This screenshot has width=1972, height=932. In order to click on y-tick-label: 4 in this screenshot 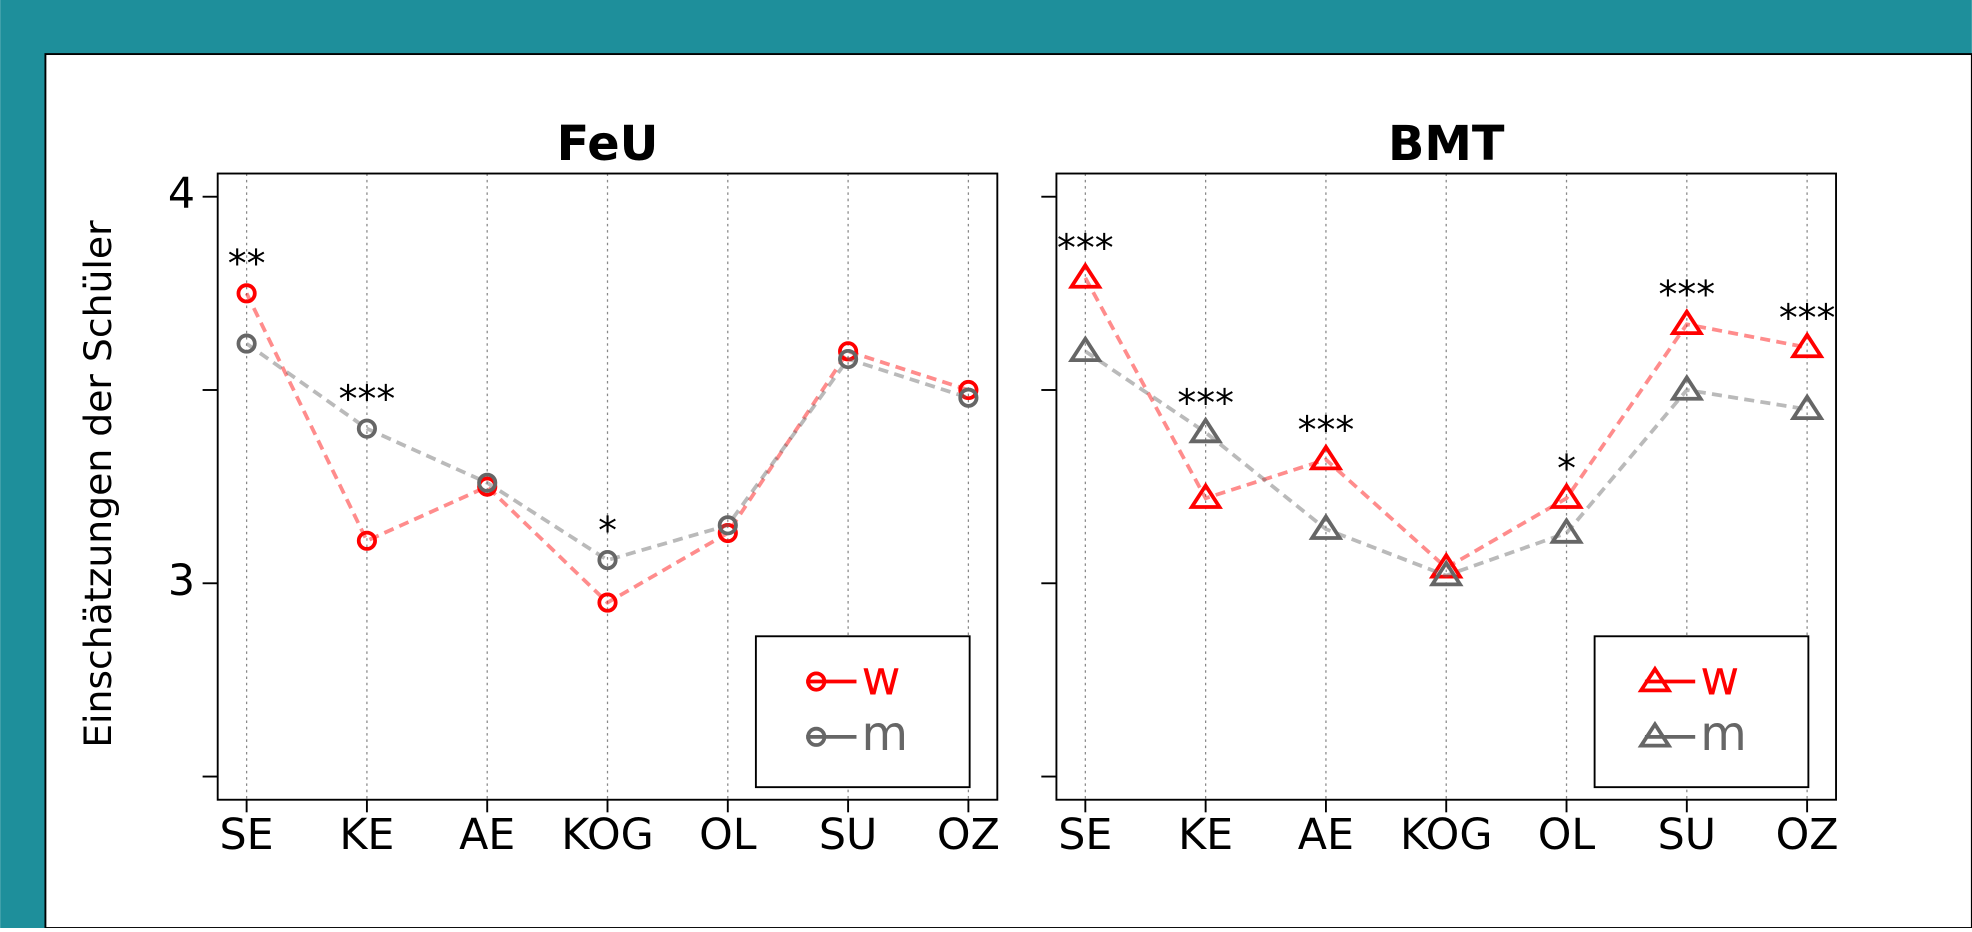, I will do `click(181, 194)`.